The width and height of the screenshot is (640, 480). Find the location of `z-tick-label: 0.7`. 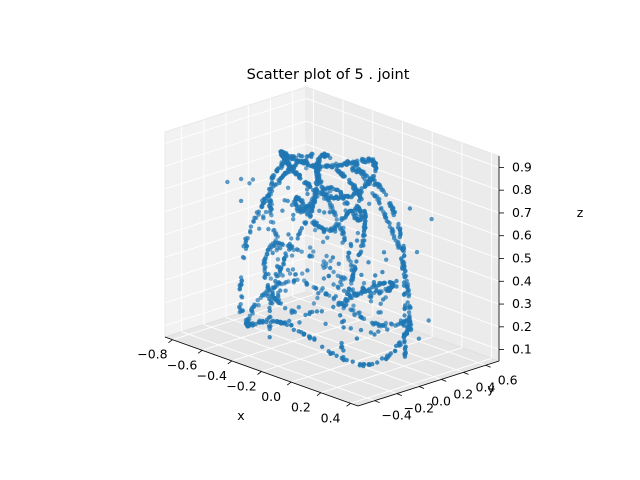

z-tick-label: 0.7 is located at coordinates (522, 212).